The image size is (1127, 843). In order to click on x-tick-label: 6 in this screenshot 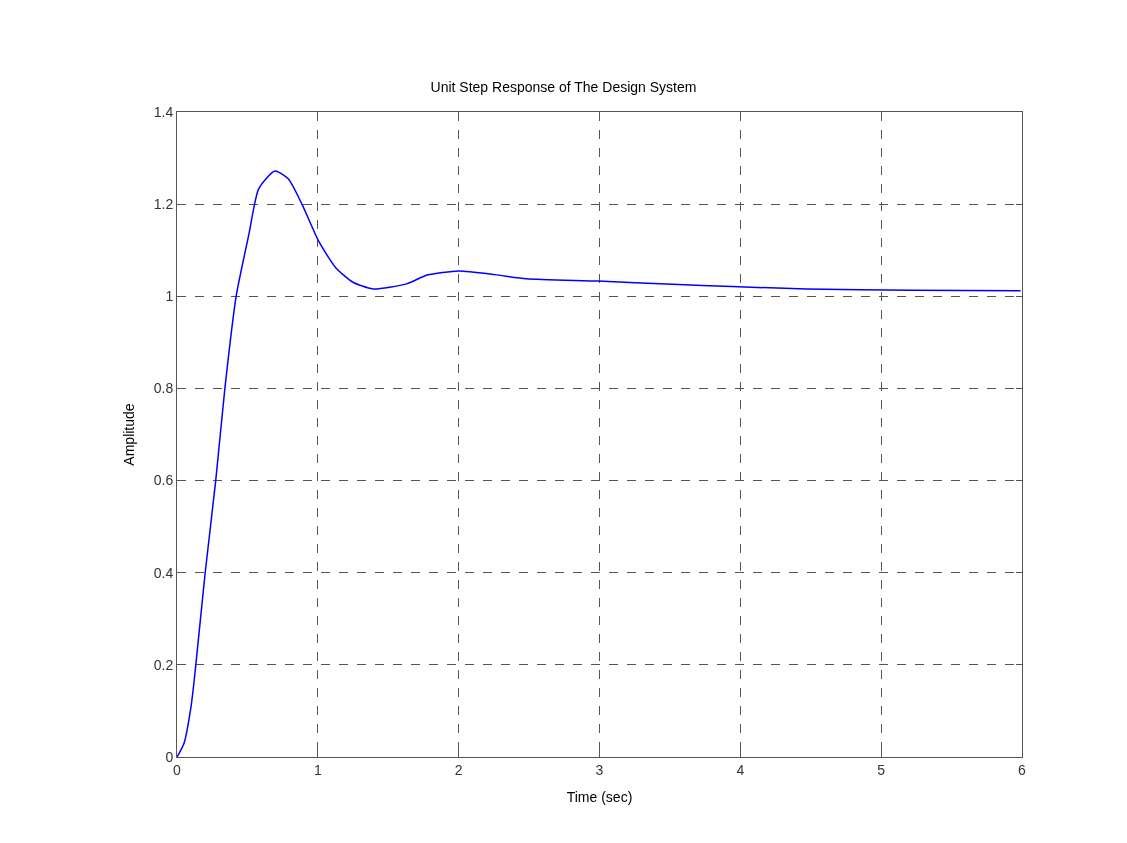, I will do `click(1022, 769)`.